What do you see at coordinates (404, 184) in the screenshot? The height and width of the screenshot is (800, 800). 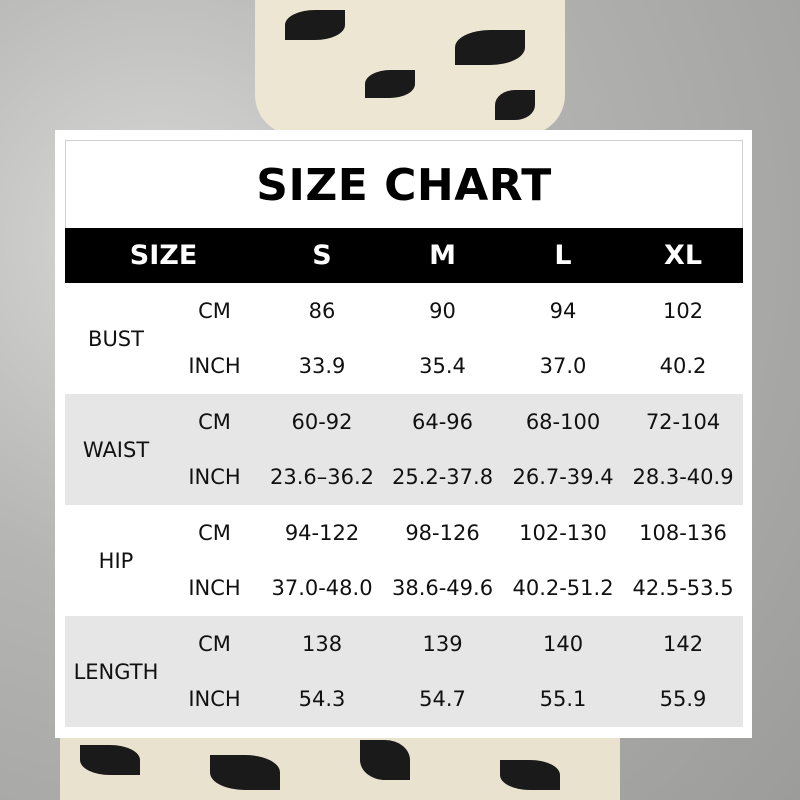 I see `chart-title: SIZE CHART` at bounding box center [404, 184].